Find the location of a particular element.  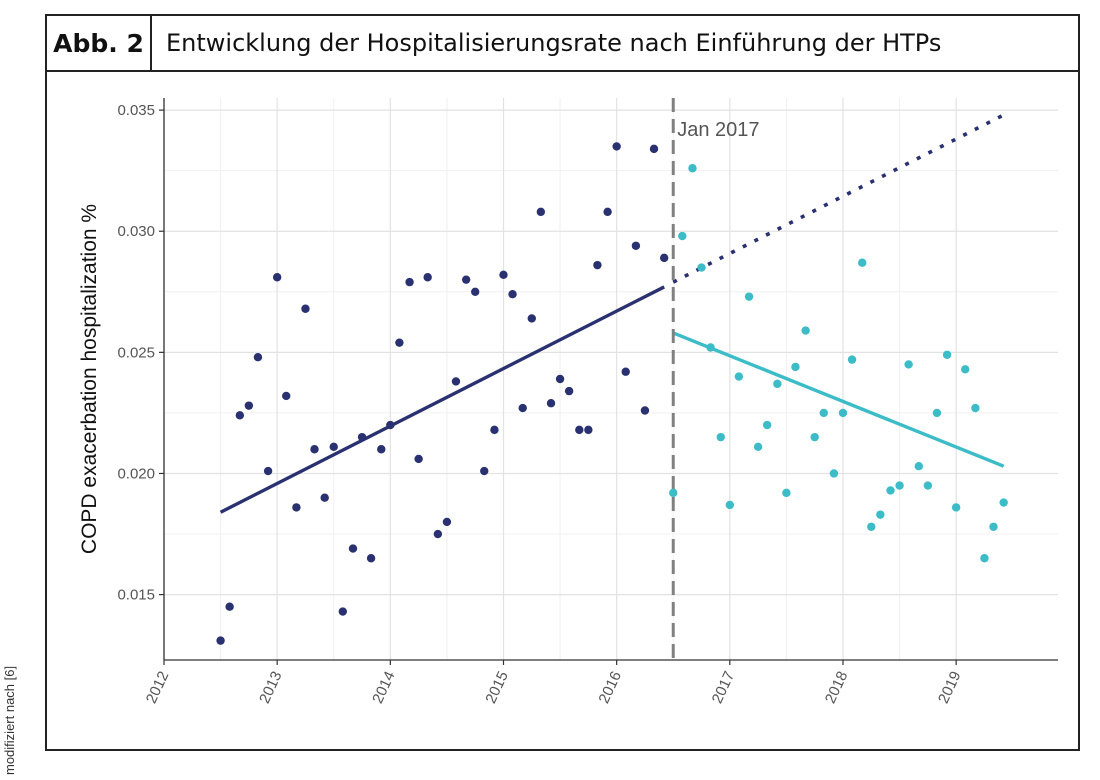

y-tick-label: 0.015 is located at coordinates (136, 595).